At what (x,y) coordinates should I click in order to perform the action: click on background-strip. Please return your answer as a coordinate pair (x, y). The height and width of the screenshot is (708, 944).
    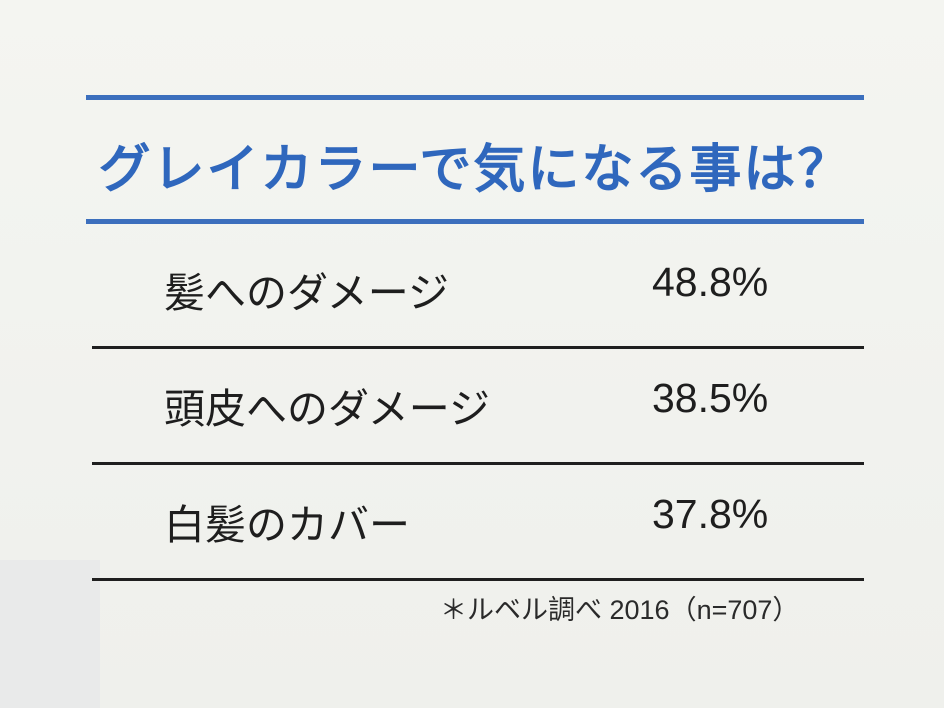
    Looking at the image, I should click on (50, 634).